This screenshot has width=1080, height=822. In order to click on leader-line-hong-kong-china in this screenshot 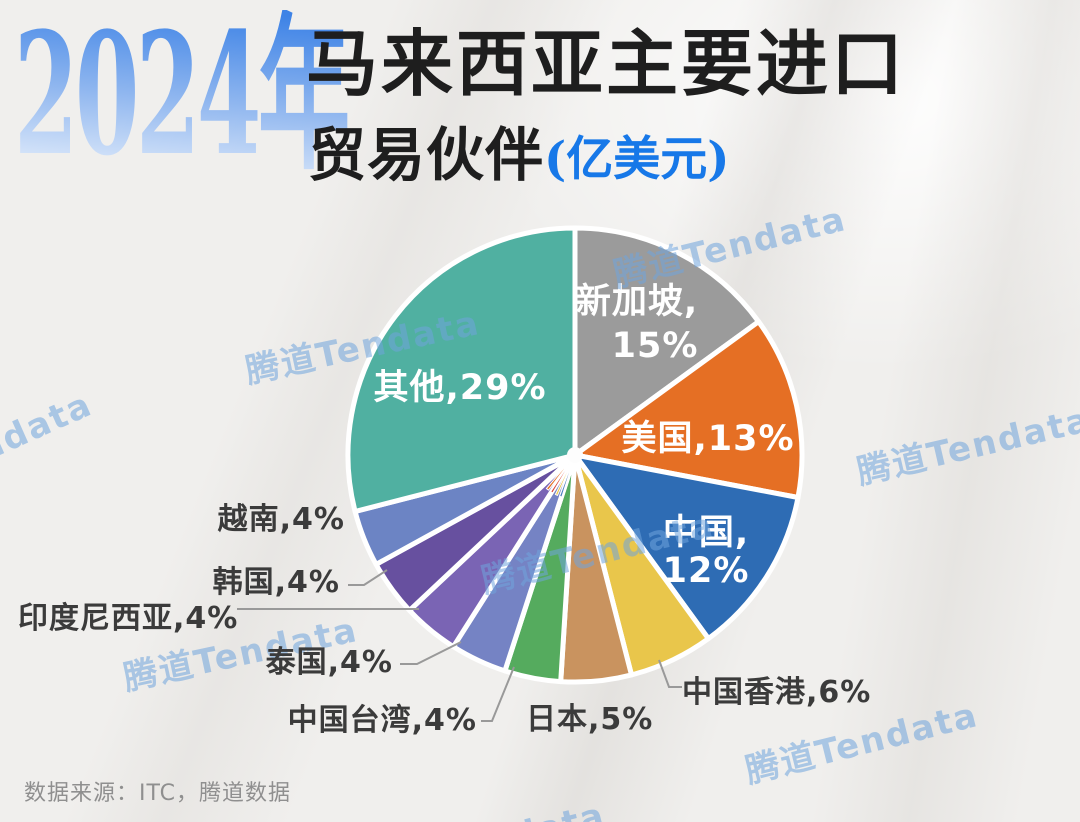, I will do `click(670, 673)`.